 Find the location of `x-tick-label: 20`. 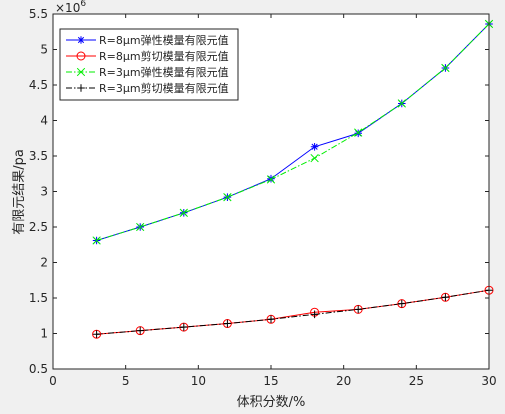

x-tick-label: 20 is located at coordinates (343, 381).